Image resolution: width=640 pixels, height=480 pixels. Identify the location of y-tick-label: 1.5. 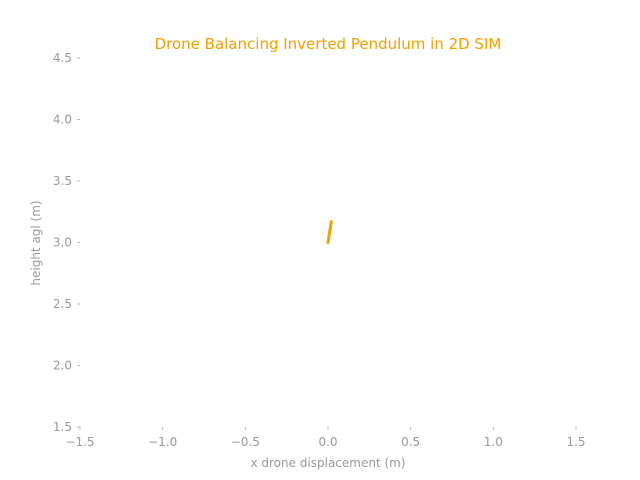
(62, 427).